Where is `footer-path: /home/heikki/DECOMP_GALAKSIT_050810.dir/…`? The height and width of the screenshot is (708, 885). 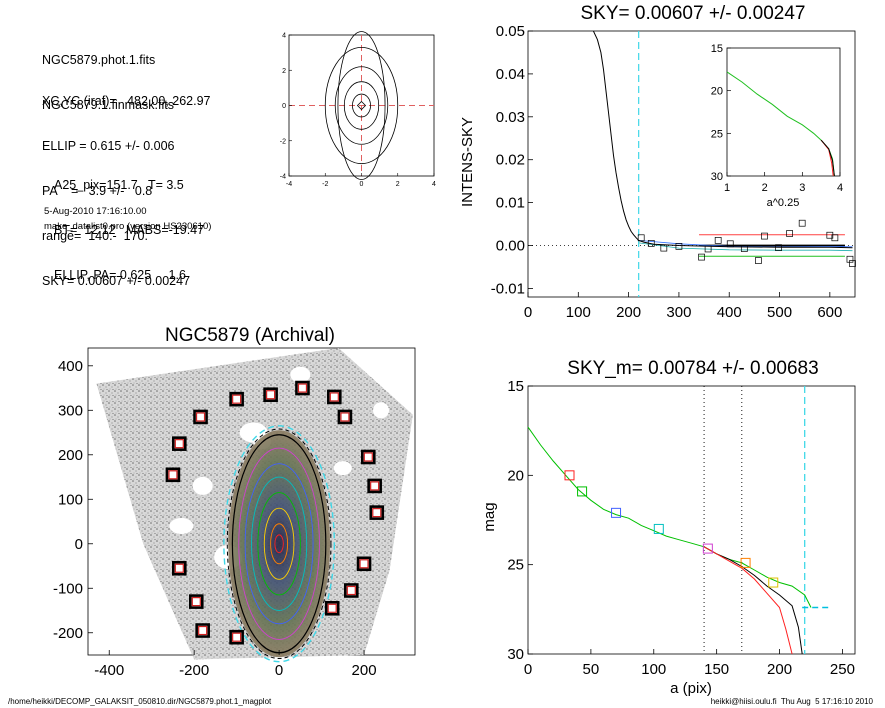 footer-path: /home/heikki/DECOMP_GALAKSIT_050810.dir/… is located at coordinates (140, 701).